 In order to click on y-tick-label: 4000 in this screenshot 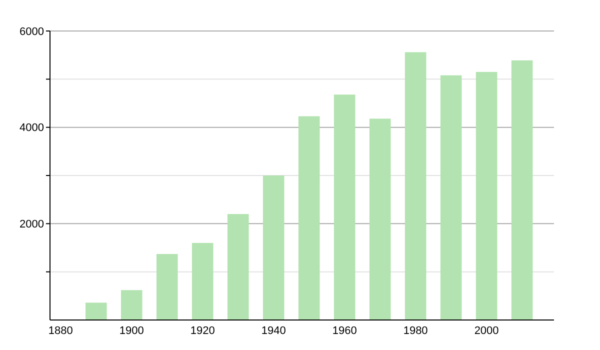, I will do `click(32, 128)`.